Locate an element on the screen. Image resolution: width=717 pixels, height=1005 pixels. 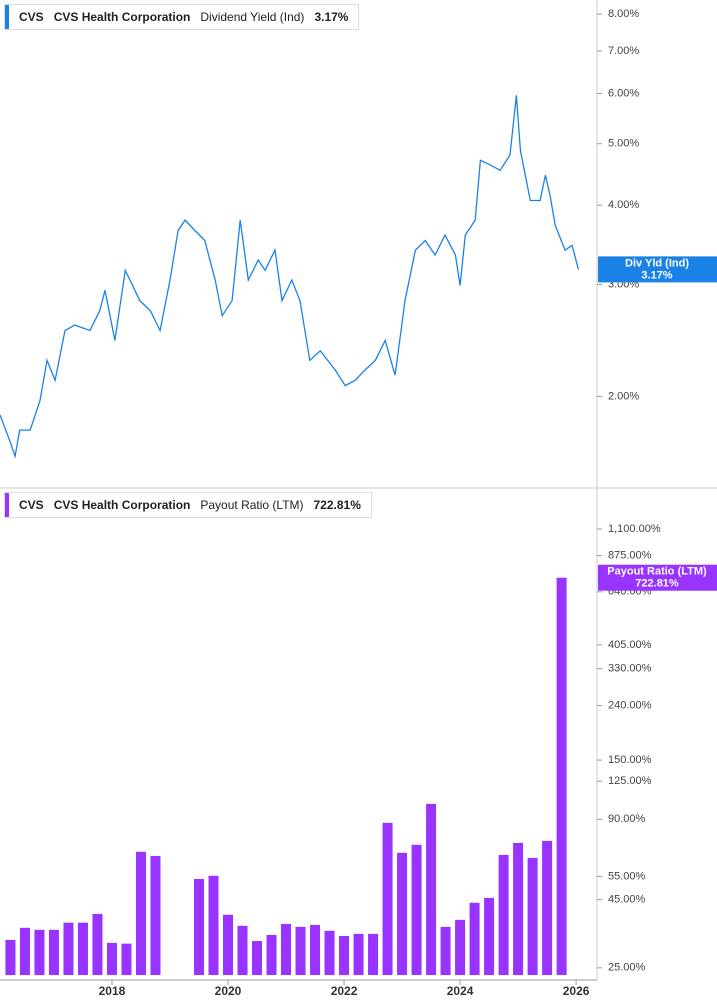
y-tick-label: 1,100.00% is located at coordinates (634, 529).